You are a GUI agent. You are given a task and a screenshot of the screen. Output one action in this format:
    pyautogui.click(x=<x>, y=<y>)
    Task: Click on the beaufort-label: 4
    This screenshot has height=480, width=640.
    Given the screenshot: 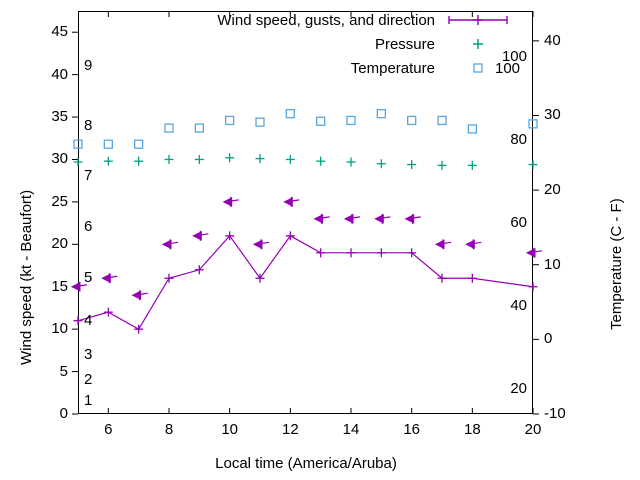 What is the action you would take?
    pyautogui.click(x=88, y=320)
    